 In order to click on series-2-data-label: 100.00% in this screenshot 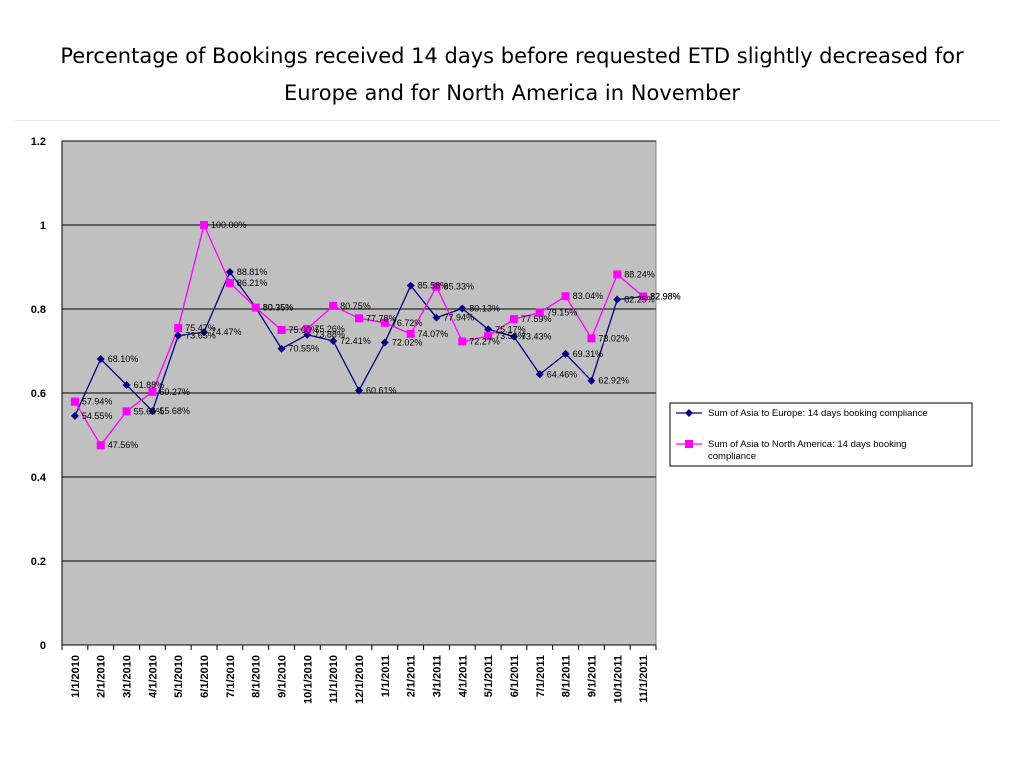, I will do `click(229, 225)`.